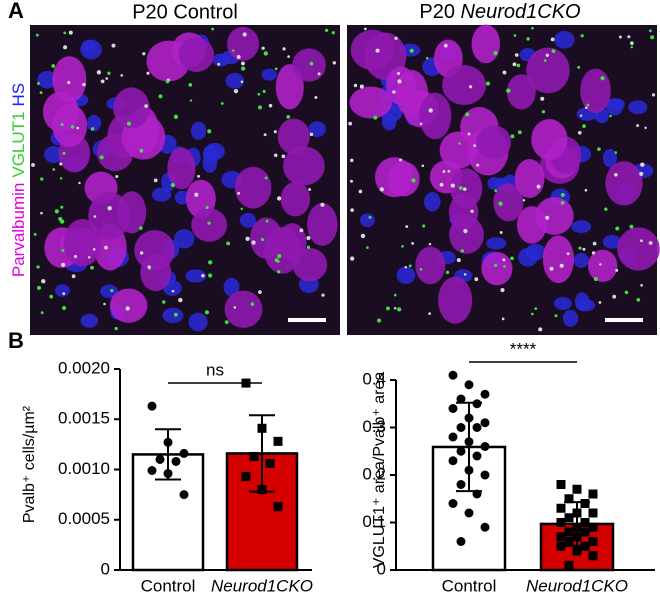  What do you see at coordinates (381, 568) in the screenshot?
I see `y-tick-label: 0` at bounding box center [381, 568].